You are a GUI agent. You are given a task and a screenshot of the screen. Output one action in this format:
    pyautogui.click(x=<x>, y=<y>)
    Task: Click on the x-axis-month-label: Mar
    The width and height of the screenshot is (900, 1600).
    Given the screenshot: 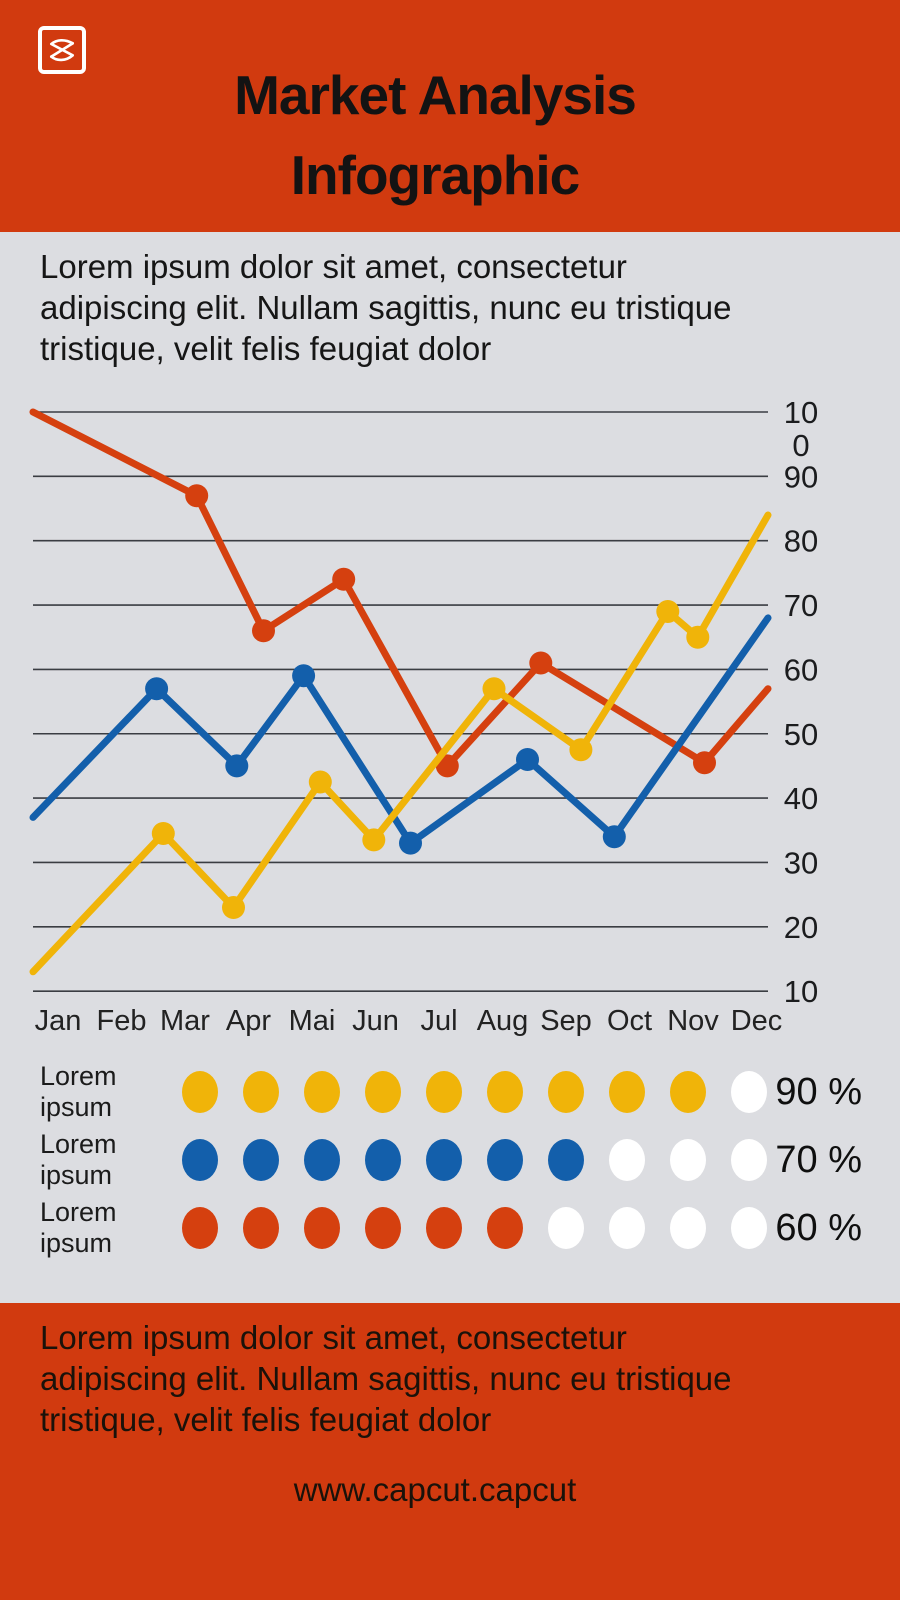 What is the action you would take?
    pyautogui.click(x=185, y=1021)
    